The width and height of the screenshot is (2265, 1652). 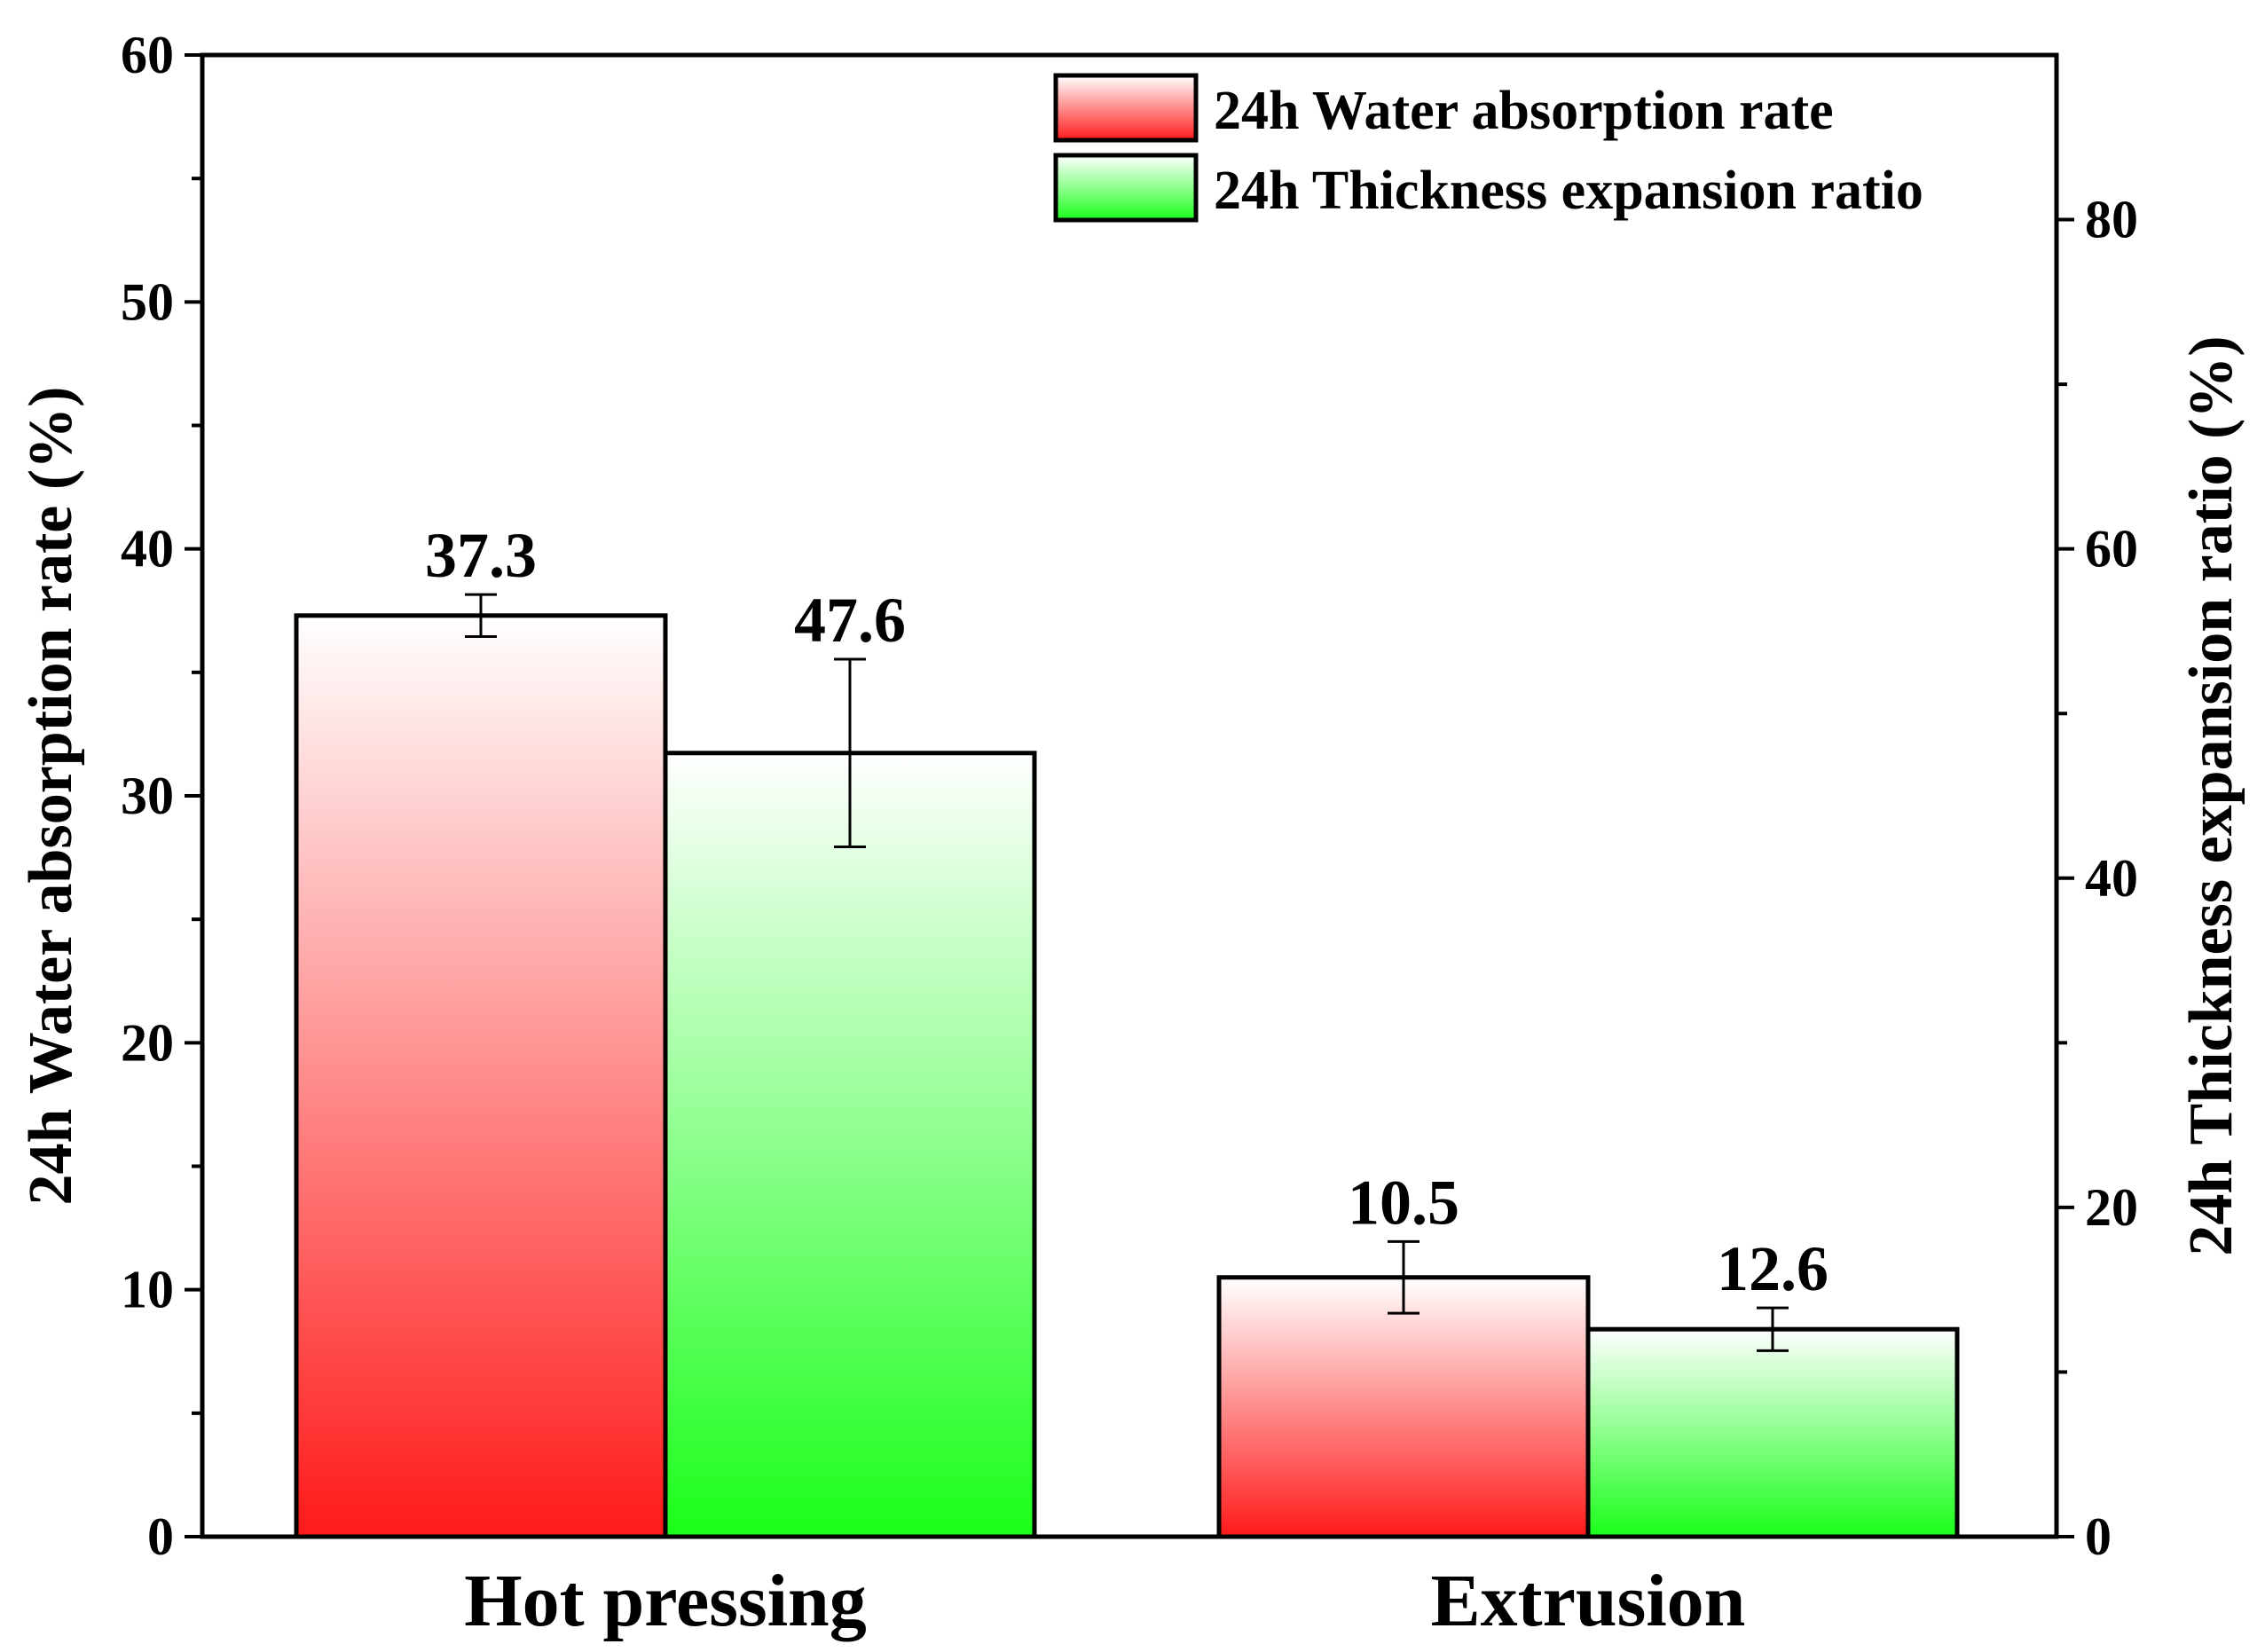 I want to click on left-tick-label: 10, so click(x=147, y=1290).